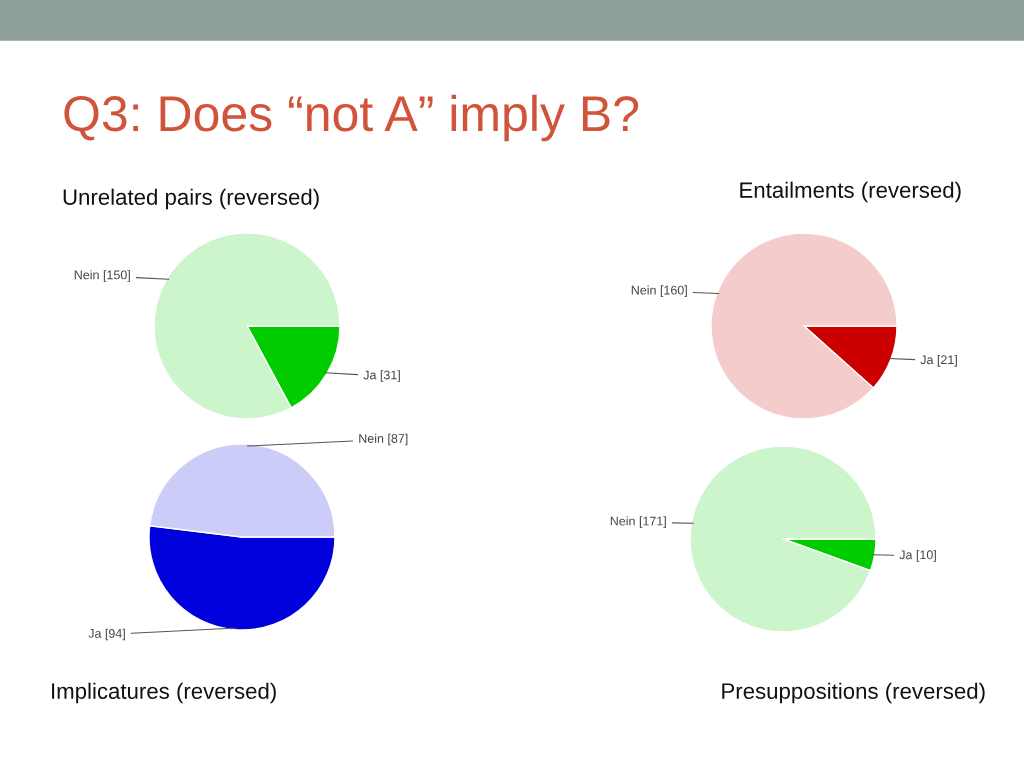 Image resolution: width=1024 pixels, height=768 pixels. What do you see at coordinates (638, 522) in the screenshot?
I see `slice-label: Nein [171]` at bounding box center [638, 522].